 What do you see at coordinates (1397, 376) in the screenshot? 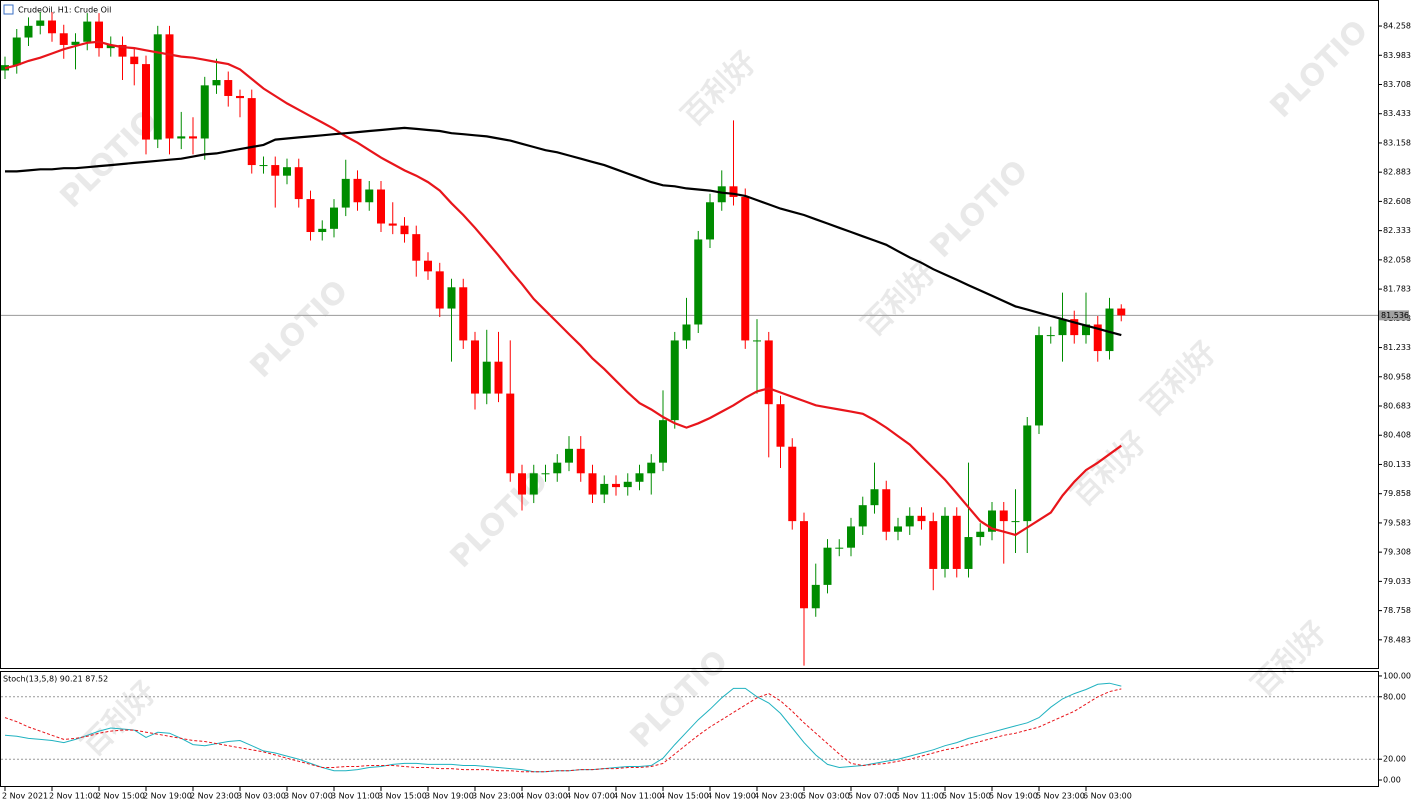
I see `y-tick-label: 80.958` at bounding box center [1397, 376].